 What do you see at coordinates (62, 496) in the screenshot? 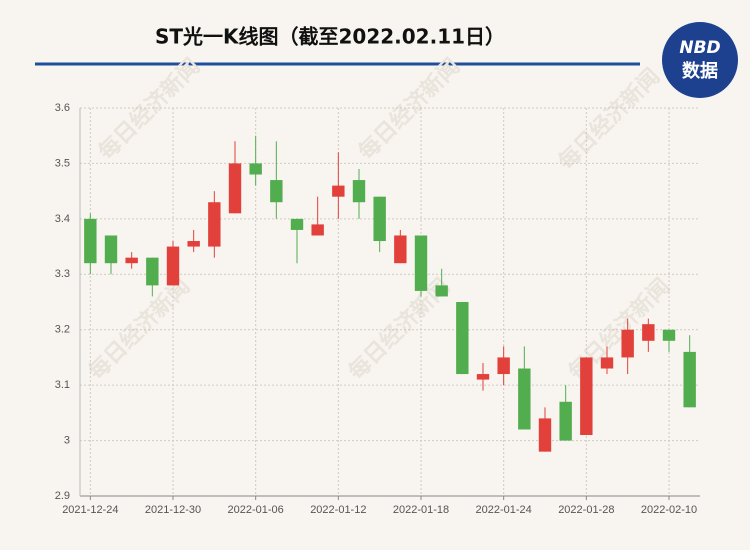
I see `y-tick-label: 2.9` at bounding box center [62, 496].